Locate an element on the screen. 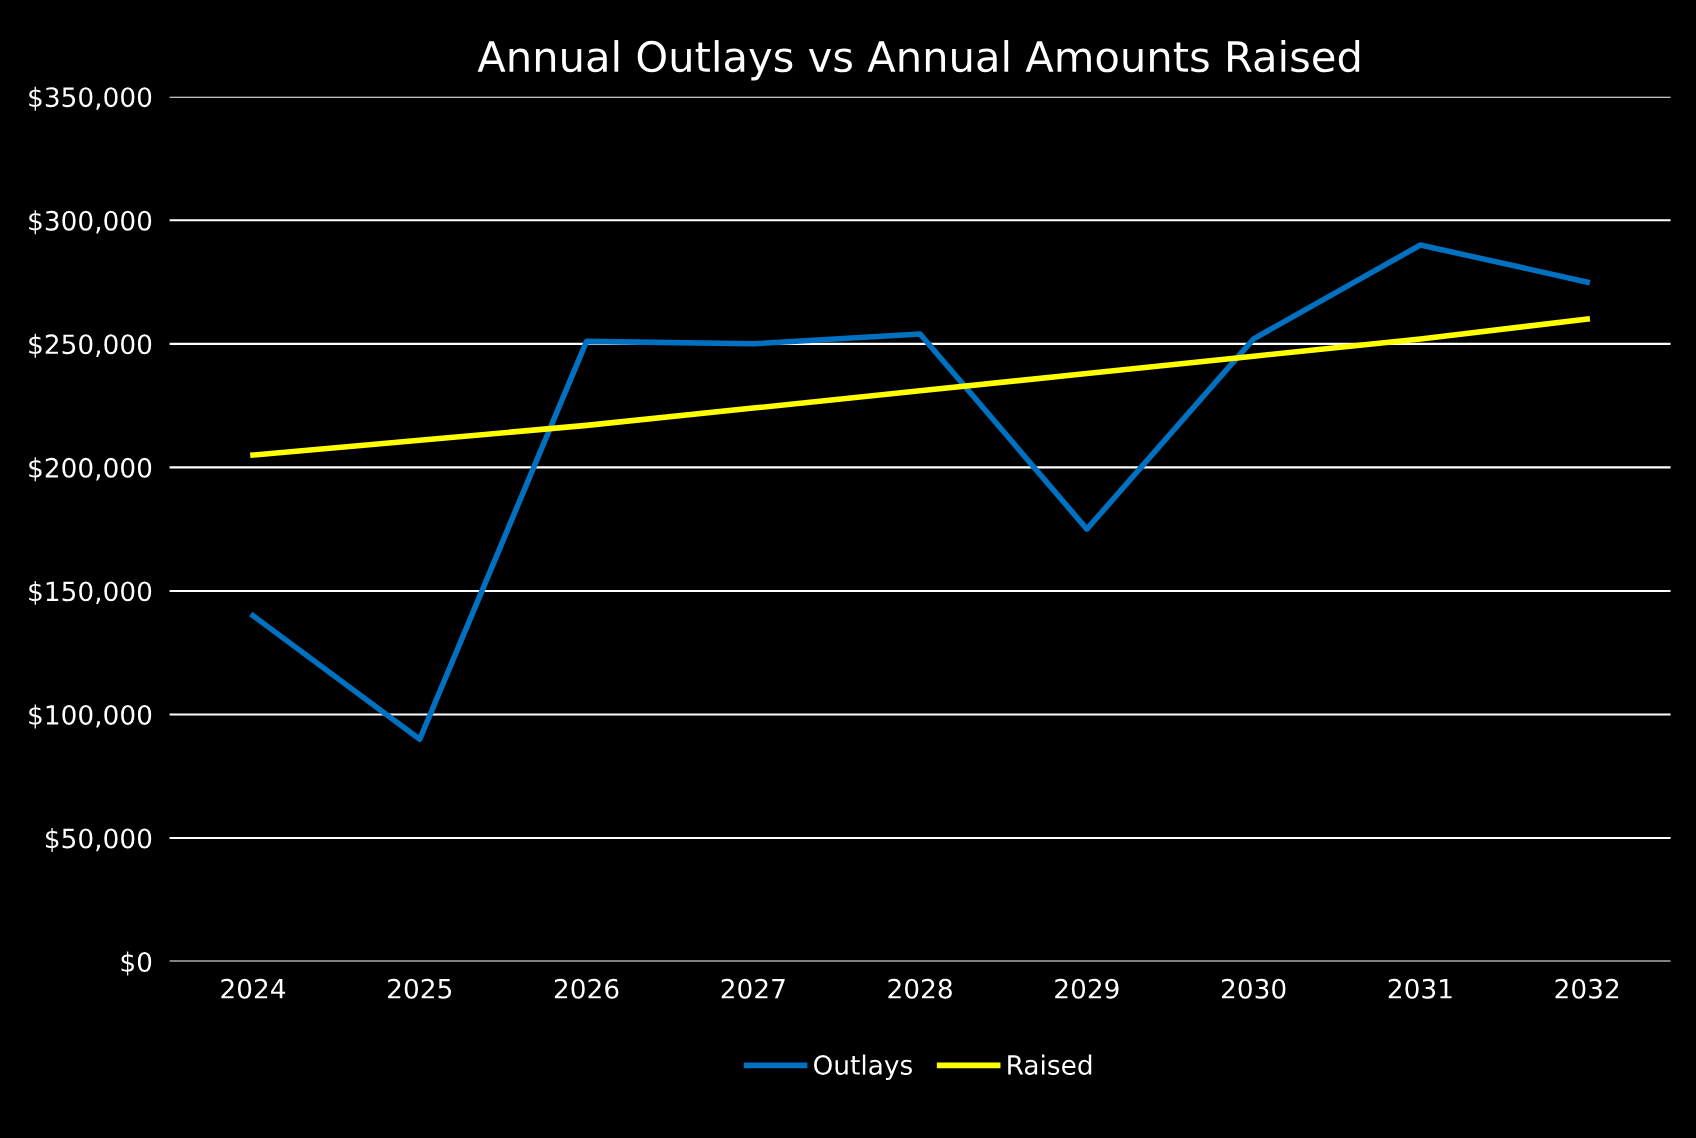 The height and width of the screenshot is (1138, 1696). y-tick-label: $250,000 is located at coordinates (90, 345).